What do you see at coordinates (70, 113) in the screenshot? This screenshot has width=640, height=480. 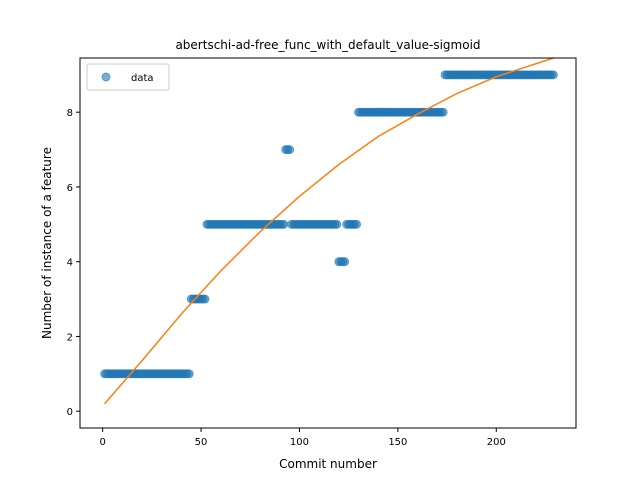 I see `y-tick-label: 8` at bounding box center [70, 113].